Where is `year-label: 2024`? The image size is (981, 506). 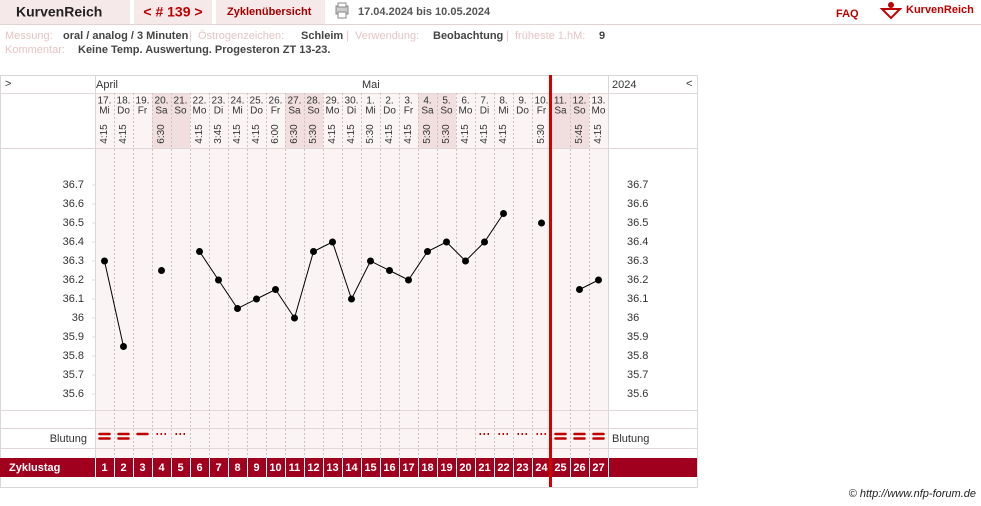
year-label: 2024 is located at coordinates (624, 85).